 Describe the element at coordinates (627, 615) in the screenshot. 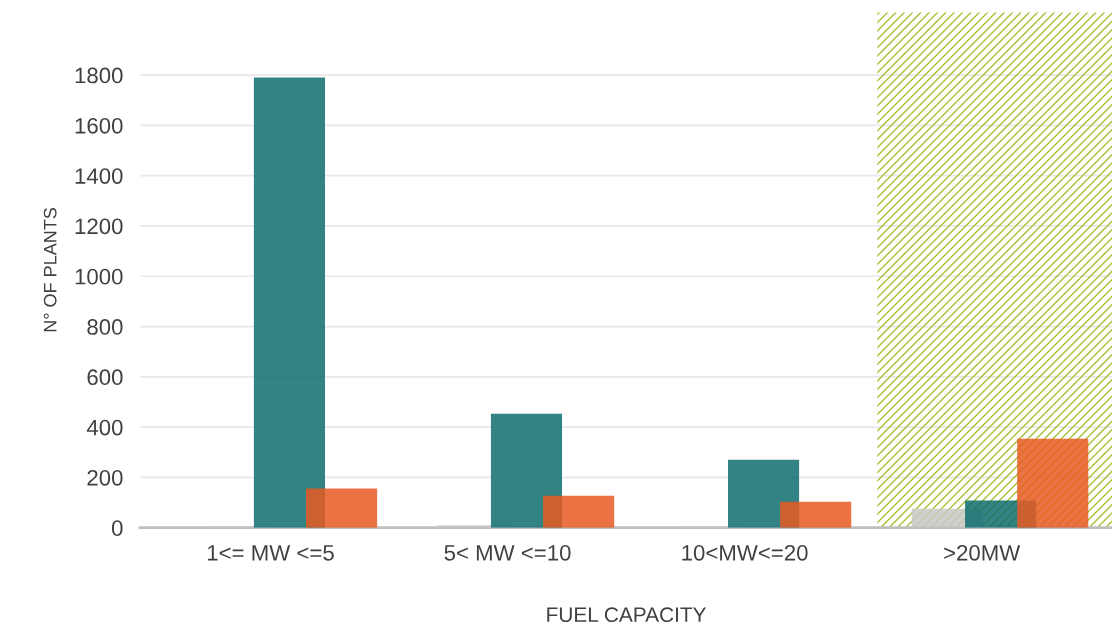

I see `x-axis-title: FUEL CAPACITY` at that location.